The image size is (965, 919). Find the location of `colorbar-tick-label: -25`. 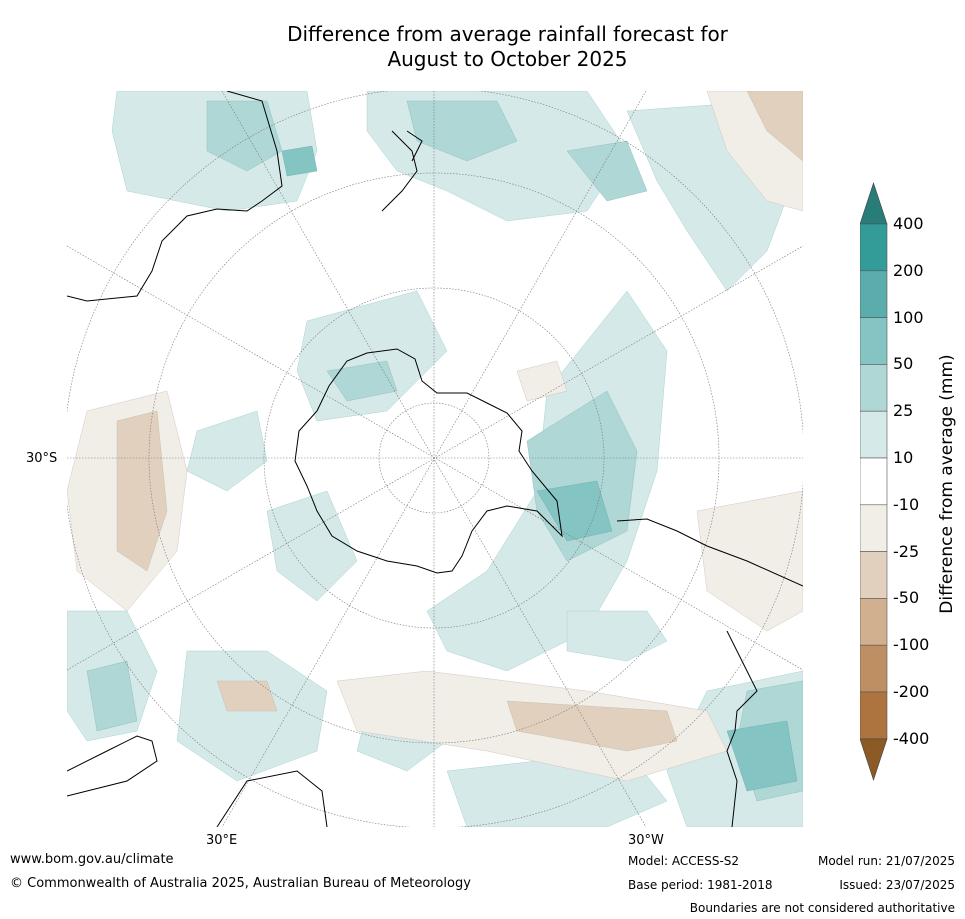

colorbar-tick-label: -25 is located at coordinates (906, 551).